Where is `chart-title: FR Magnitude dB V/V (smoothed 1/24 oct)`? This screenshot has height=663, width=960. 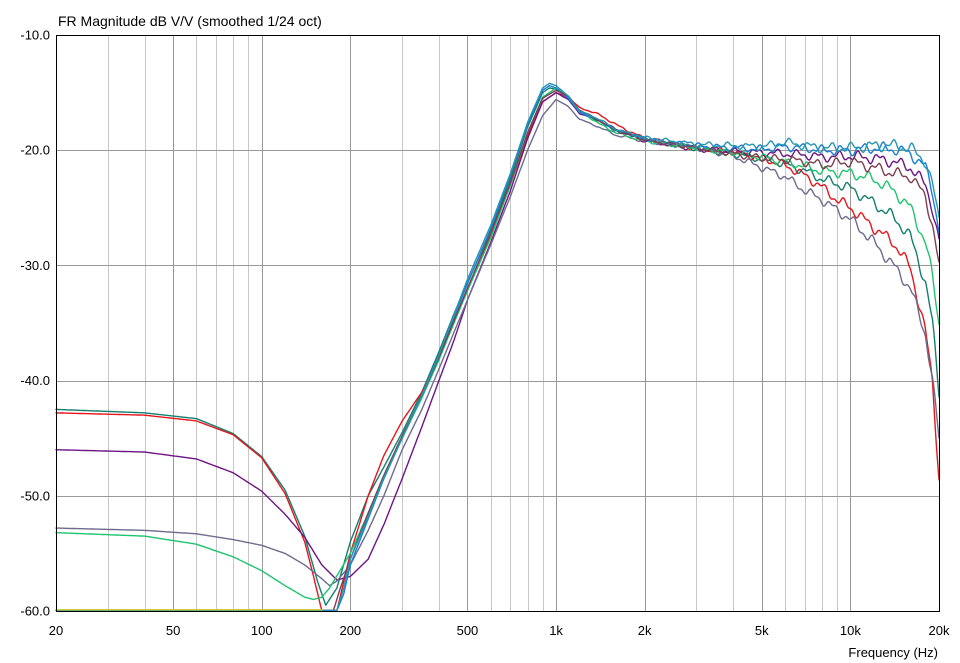
chart-title: FR Magnitude dB V/V (smoothed 1/24 oct) is located at coordinates (190, 21).